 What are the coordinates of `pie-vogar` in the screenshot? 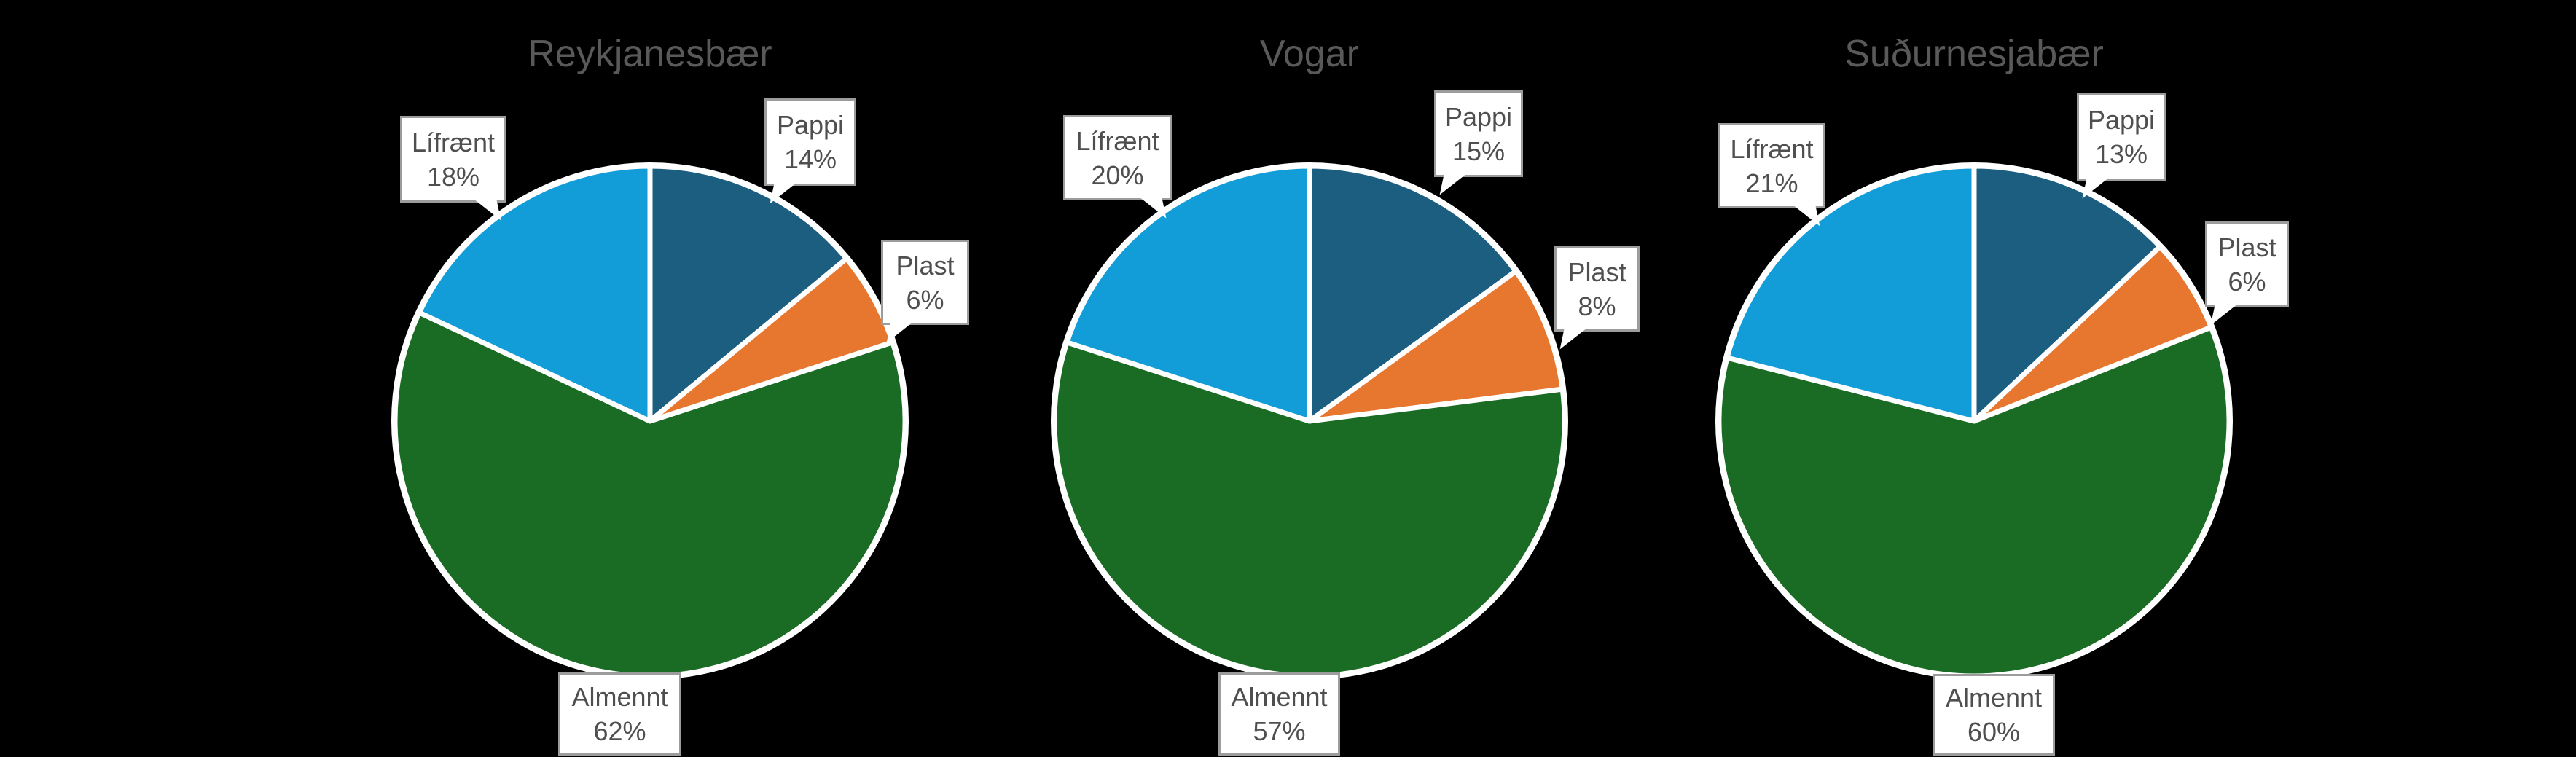 It's located at (1309, 421).